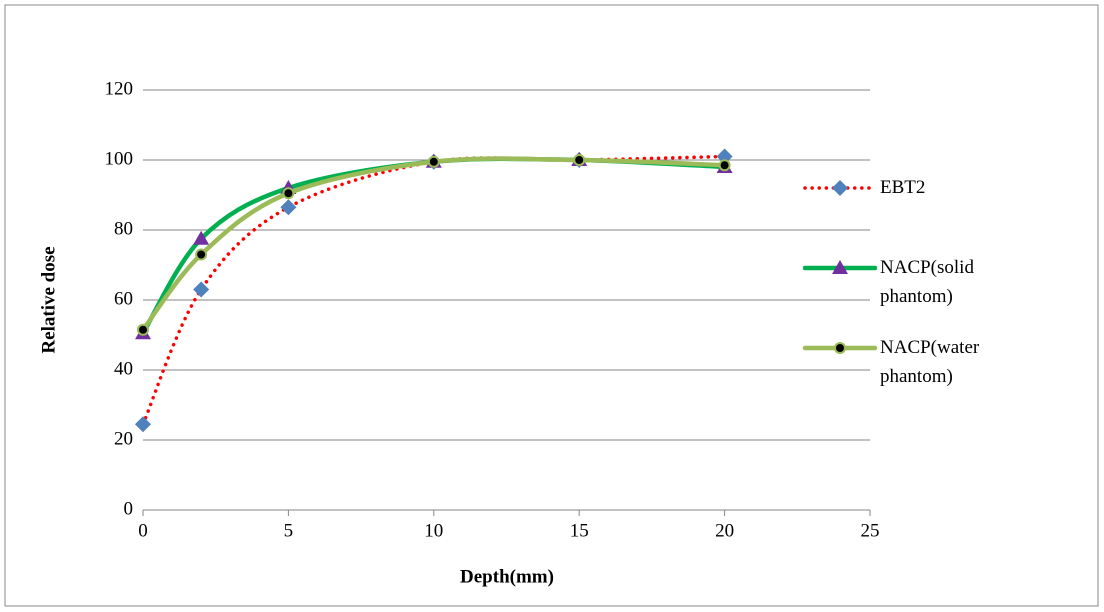 The width and height of the screenshot is (1104, 612). What do you see at coordinates (930, 362) in the screenshot?
I see `legend-label: NACP(water phantom)` at bounding box center [930, 362].